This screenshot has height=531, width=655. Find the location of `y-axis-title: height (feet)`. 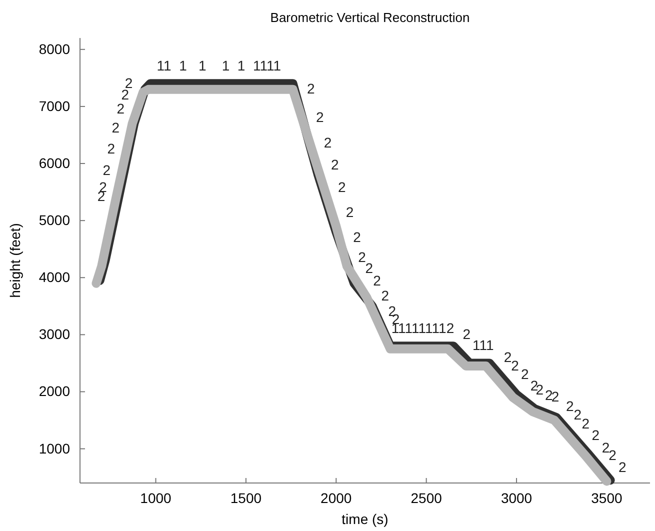

y-axis-title: height (feet) is located at coordinates (15, 260).